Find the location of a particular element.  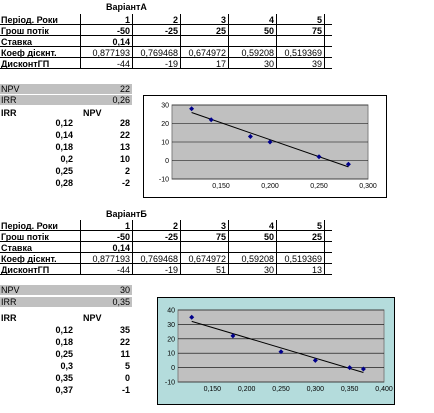

npv-cell: 28 is located at coordinates (124, 123).